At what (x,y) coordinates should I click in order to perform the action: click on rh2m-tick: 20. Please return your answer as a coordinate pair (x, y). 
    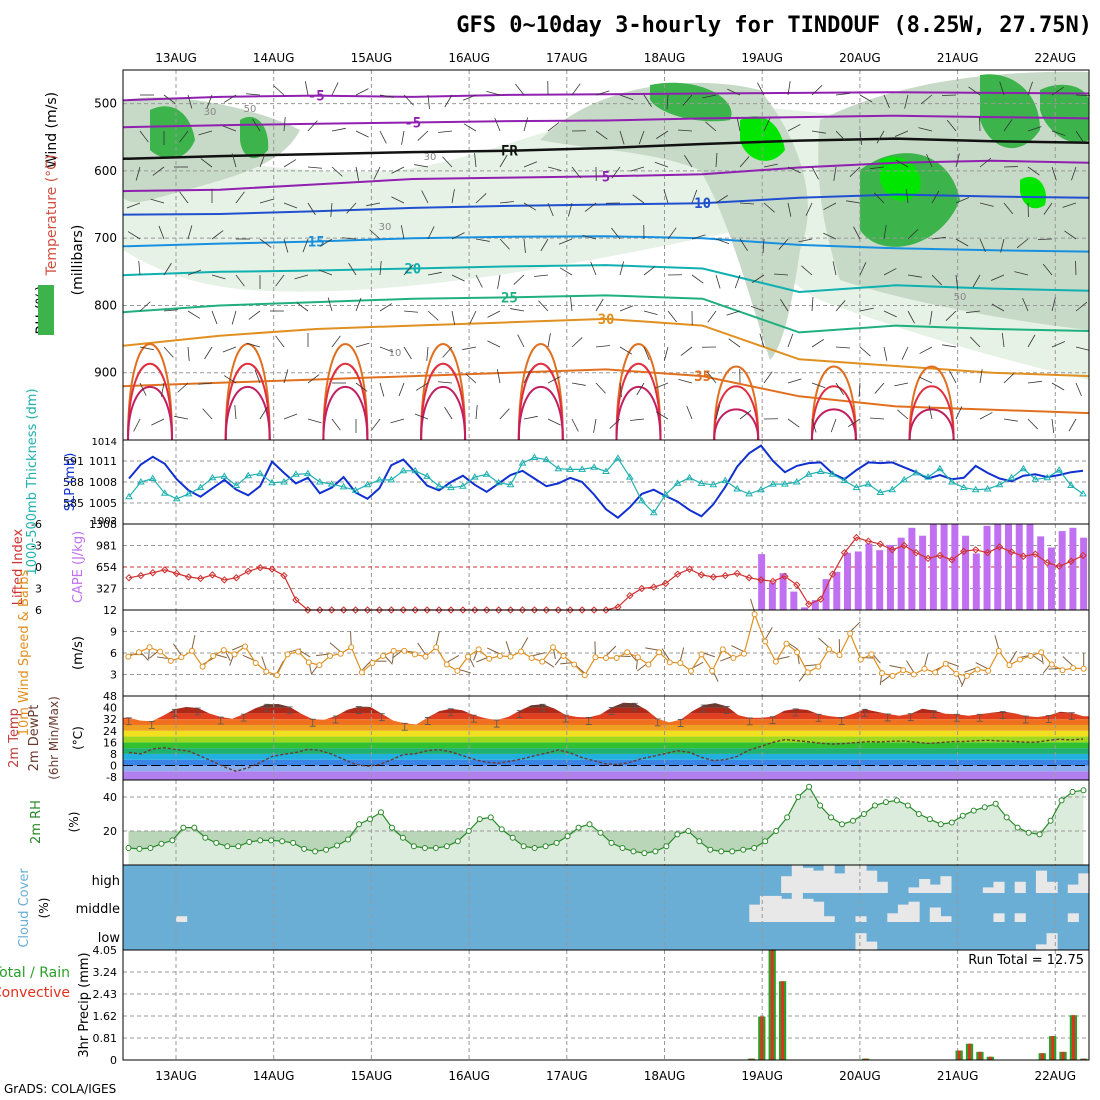
    Looking at the image, I should click on (110, 831).